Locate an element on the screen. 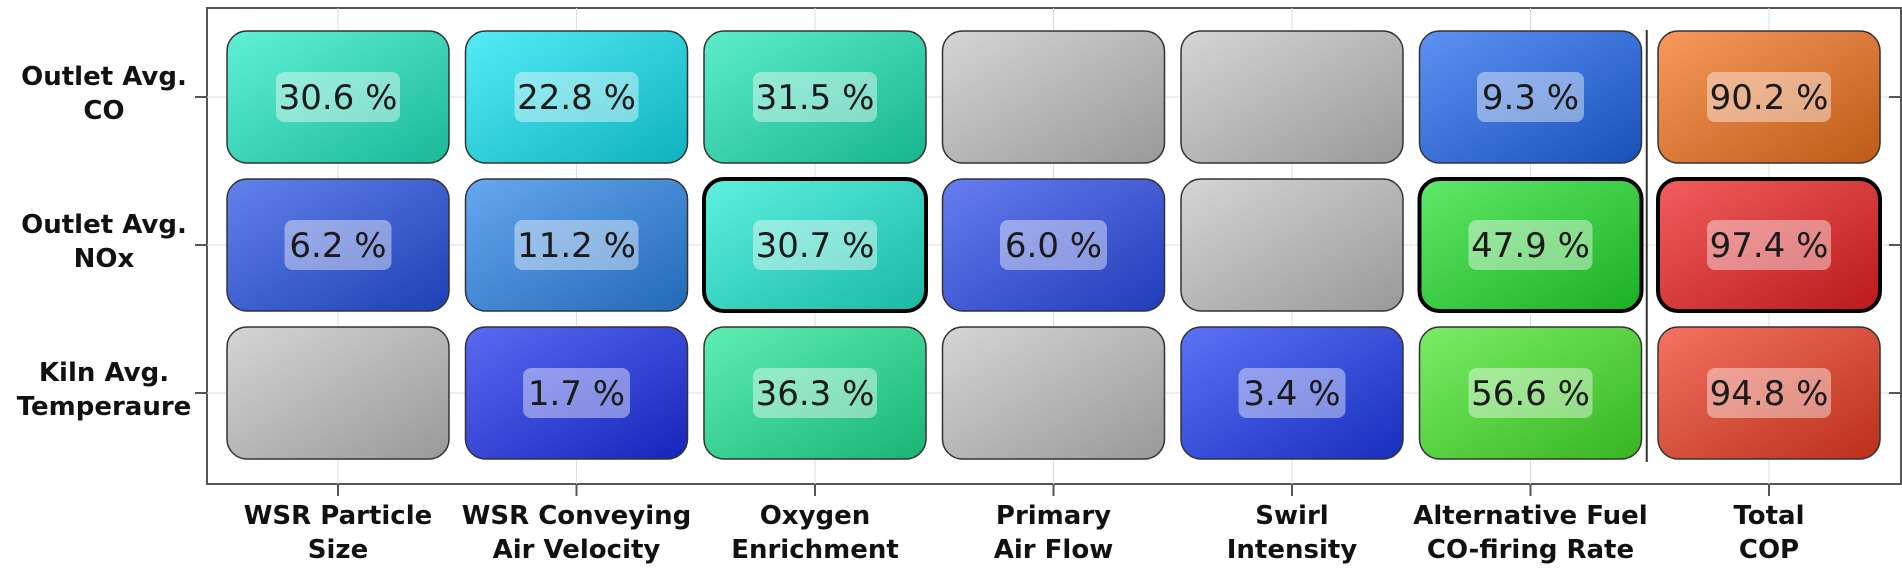 This screenshot has width=1902, height=582. column-label: WSR Particle is located at coordinates (338, 516).